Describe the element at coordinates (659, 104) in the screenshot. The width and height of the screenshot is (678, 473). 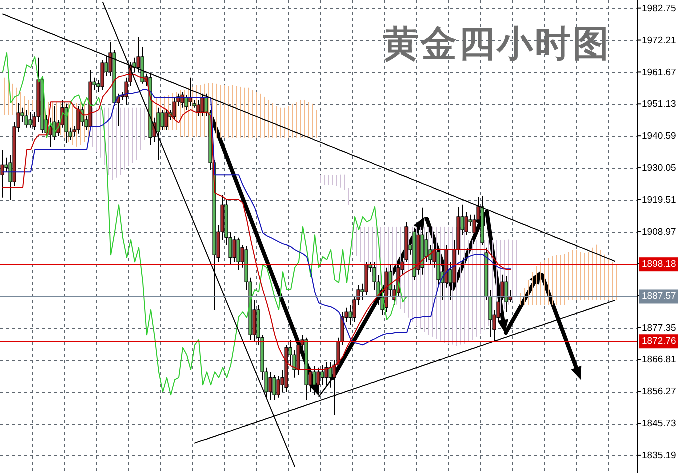
I see `y-tick-label: 1951.13` at that location.